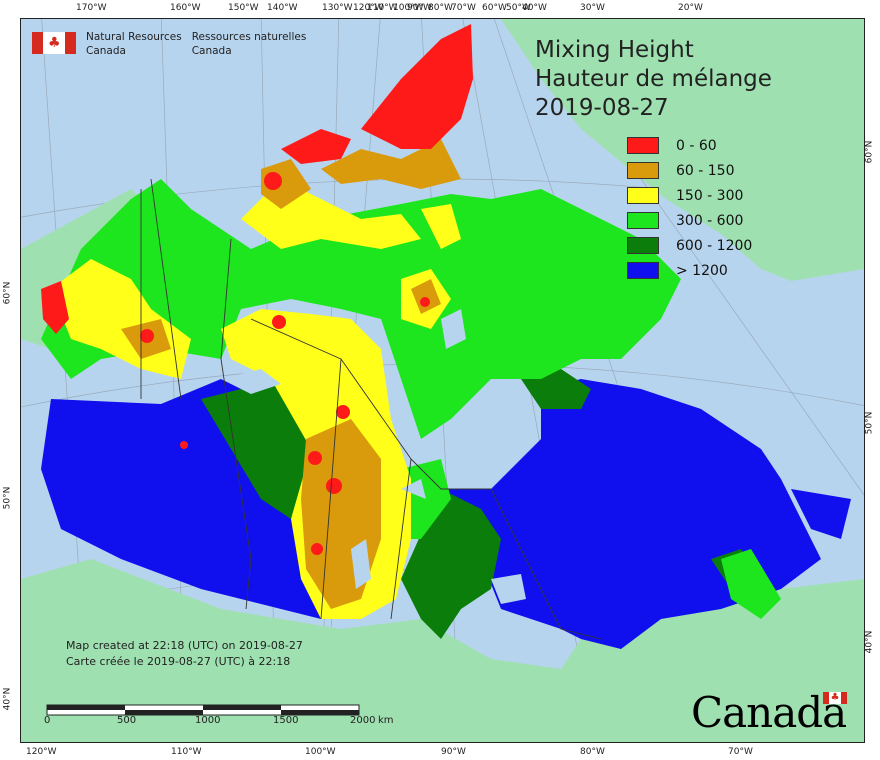  Describe the element at coordinates (282, 8) in the screenshot. I see `top-longitude-label: 140°W` at that location.